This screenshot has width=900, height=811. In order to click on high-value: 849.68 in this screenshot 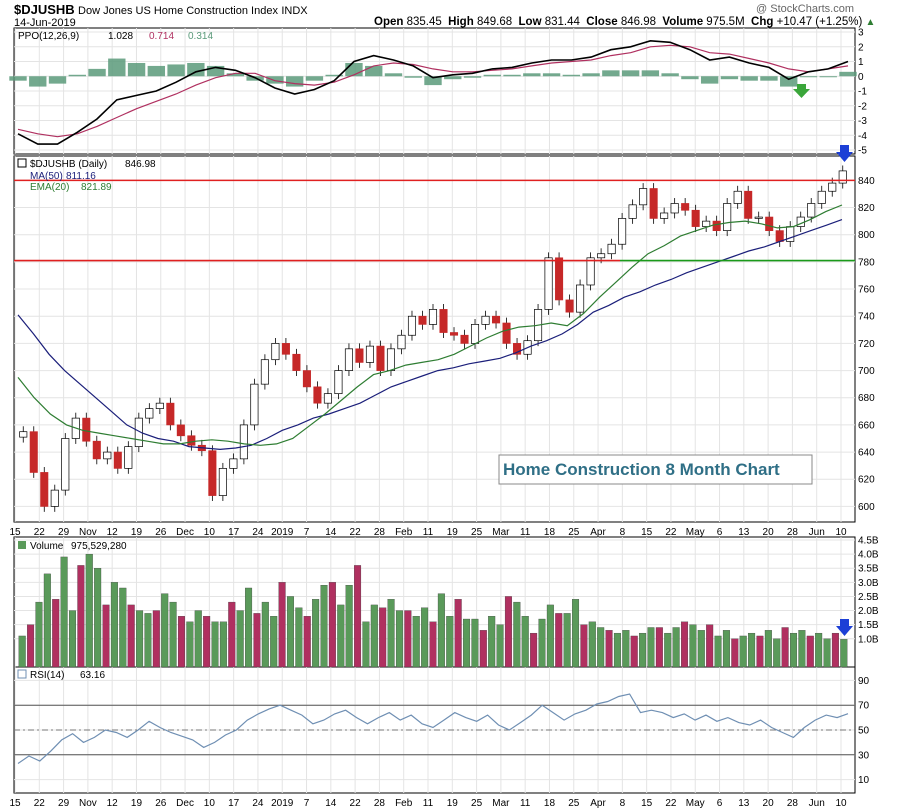, I will do `click(494, 22)`.